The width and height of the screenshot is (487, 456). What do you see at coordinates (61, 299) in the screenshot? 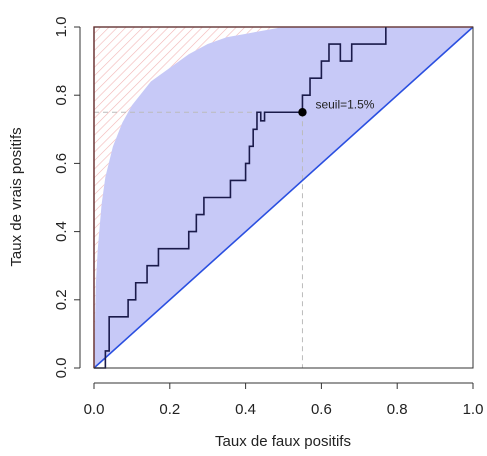
I see `y-tick-label: 0.2` at bounding box center [61, 299].